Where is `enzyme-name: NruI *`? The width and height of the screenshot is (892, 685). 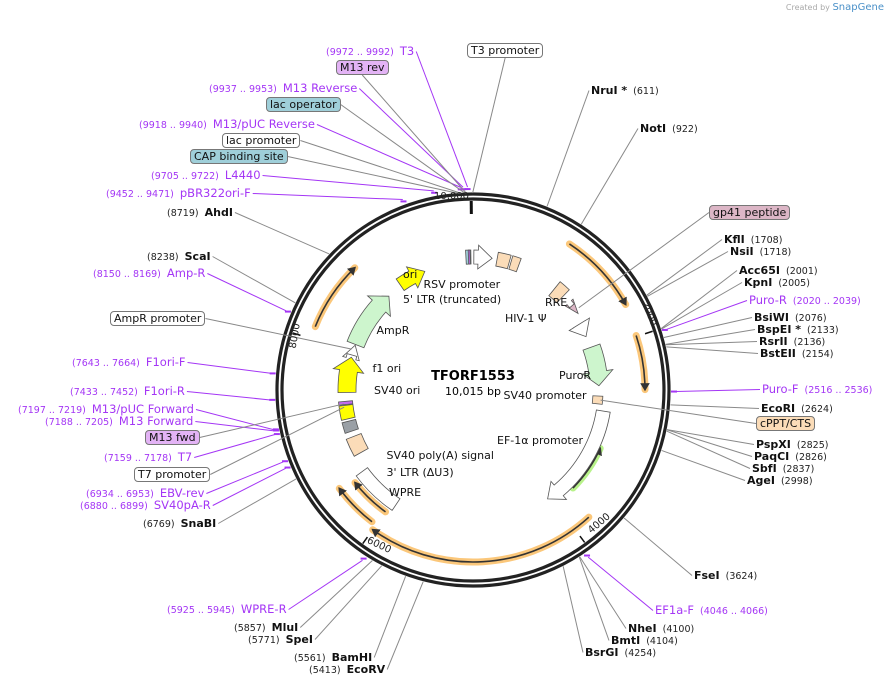
enzyme-name: NruI * is located at coordinates (609, 90).